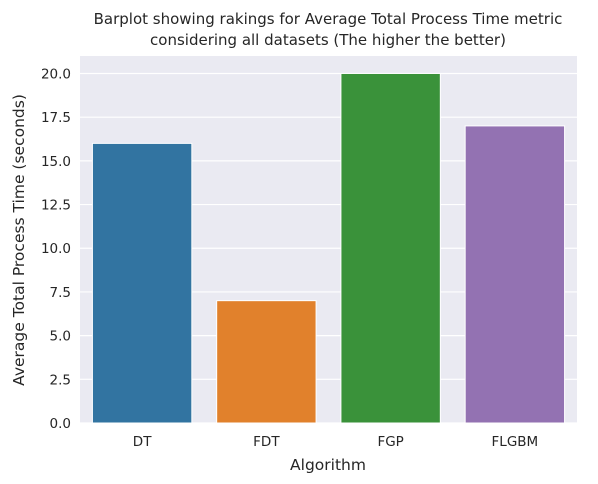 The image size is (598, 484). What do you see at coordinates (266, 362) in the screenshot?
I see `bar-fdt` at bounding box center [266, 362].